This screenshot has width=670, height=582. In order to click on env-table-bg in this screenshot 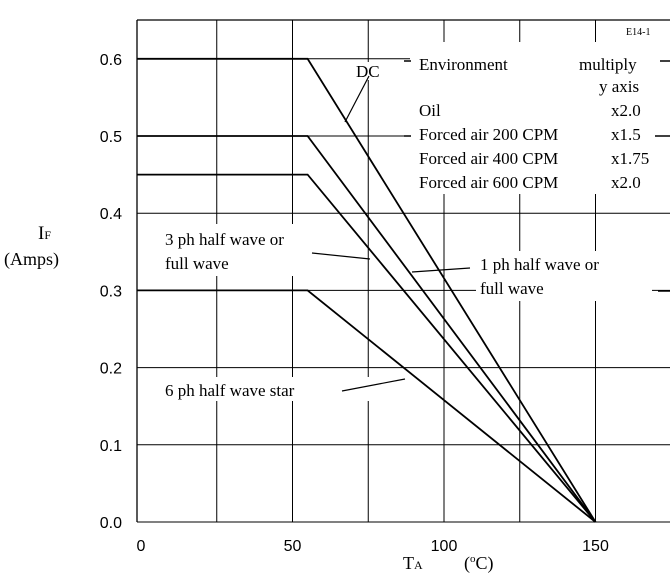, I will do `click(540, 118)`.